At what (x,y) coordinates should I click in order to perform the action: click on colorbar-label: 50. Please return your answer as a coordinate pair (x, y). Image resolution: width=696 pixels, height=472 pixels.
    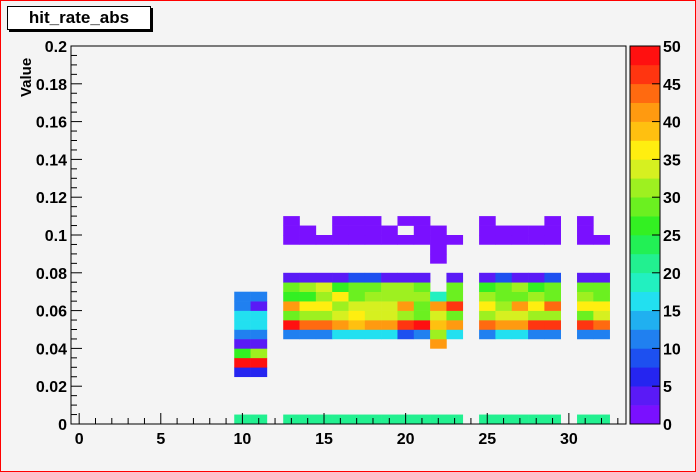
    Looking at the image, I should click on (672, 47).